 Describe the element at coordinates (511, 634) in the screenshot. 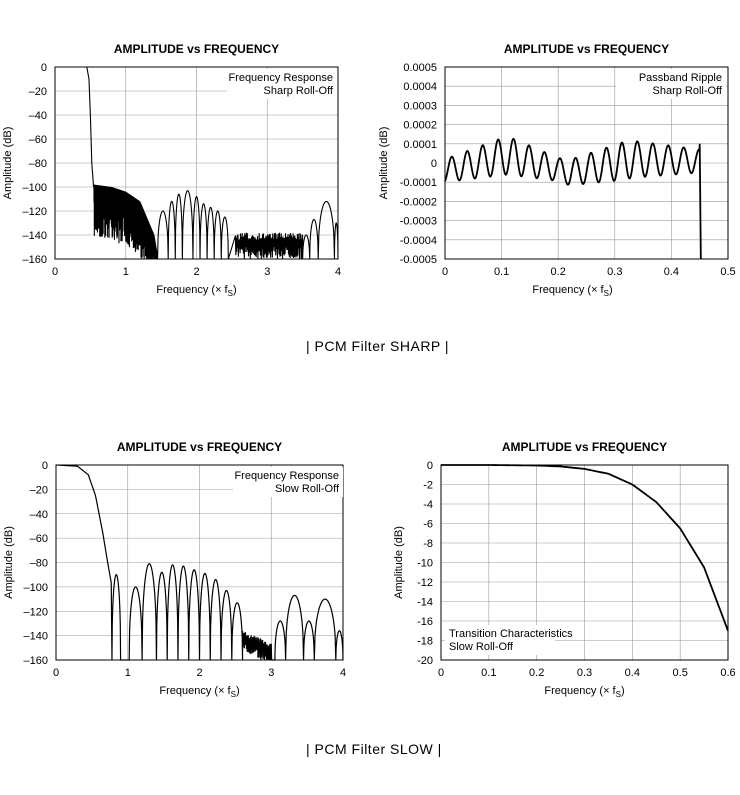

I see `annotation-line: Transition Characteristics` at that location.